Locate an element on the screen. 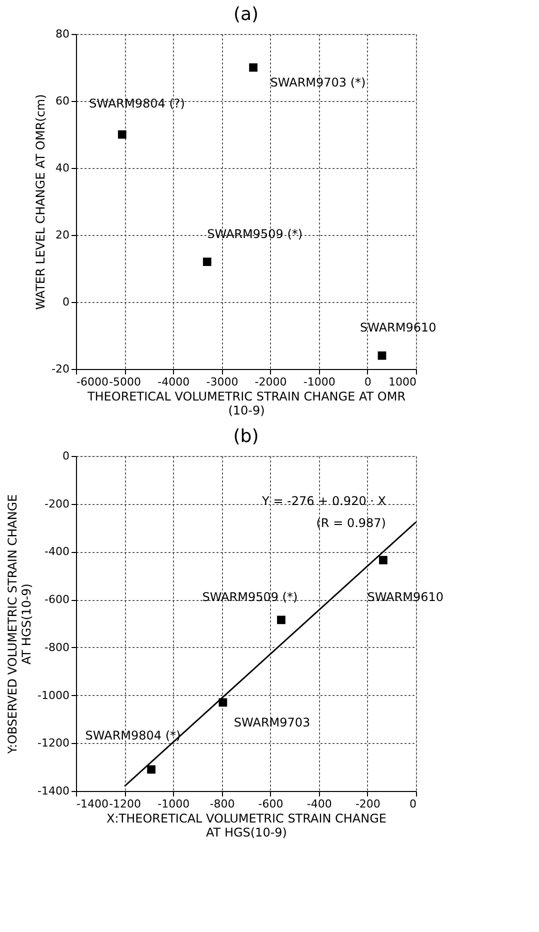 Image resolution: width=539 pixels, height=932 pixels. x-axis-title: THEORETICAL VOLUMETRIC STRAIN CHANGE AT OMR (10-9) is located at coordinates (246, 404).